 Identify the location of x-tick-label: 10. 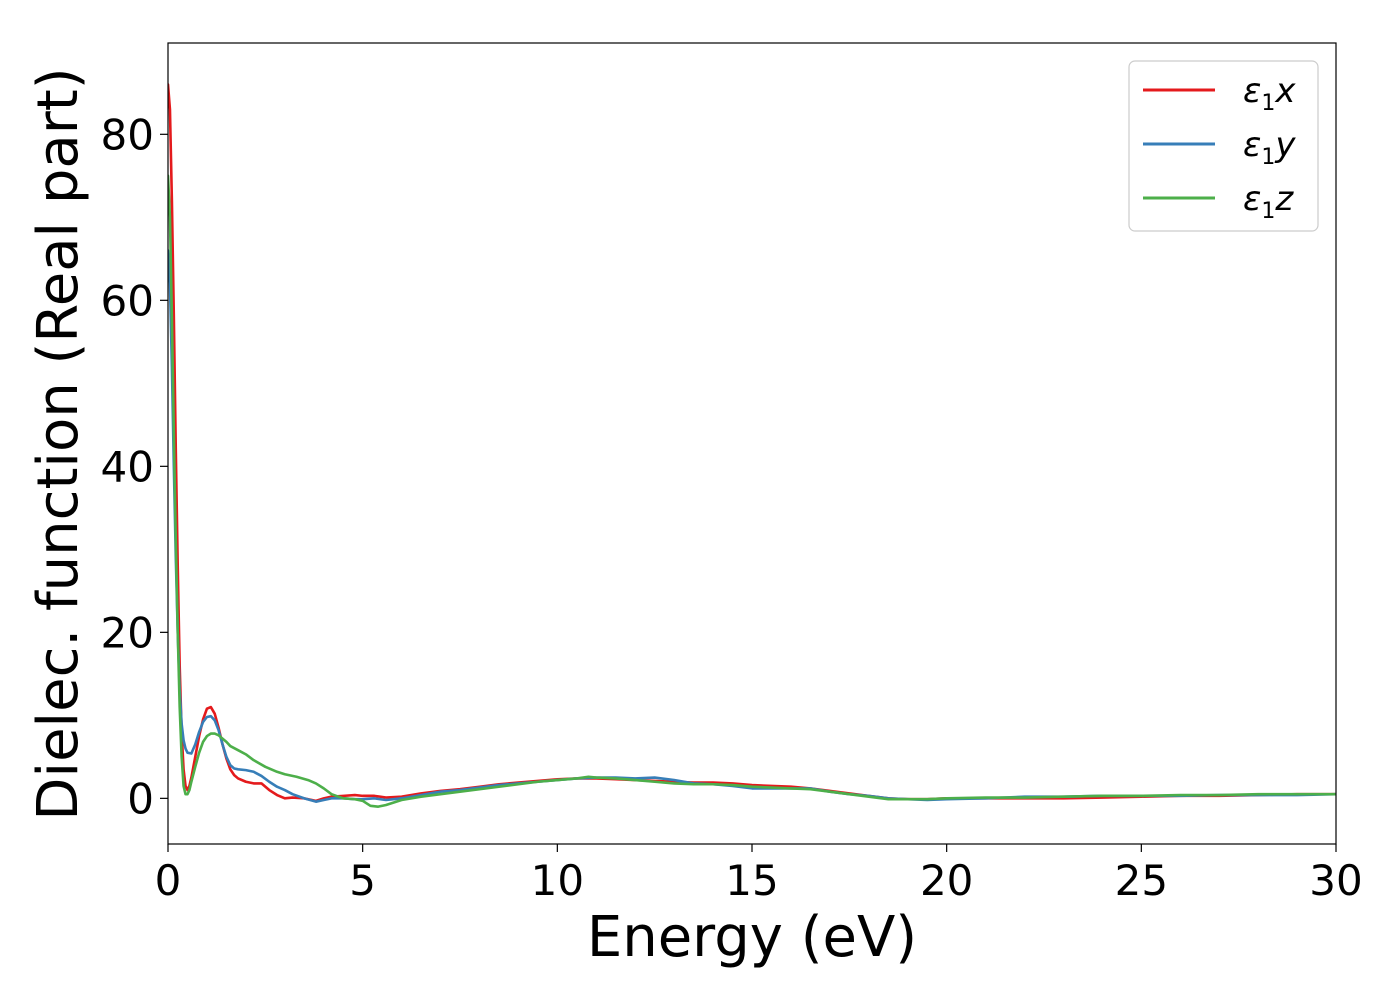
(557, 880).